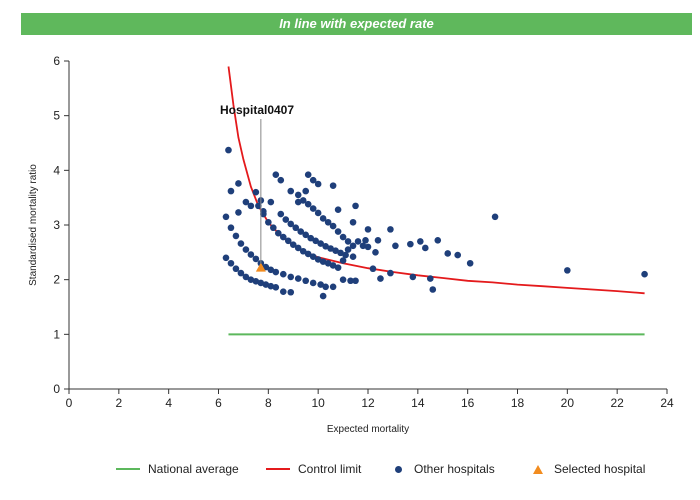 The width and height of the screenshot is (700, 500). I want to click on x-tick-label: 16, so click(468, 403).